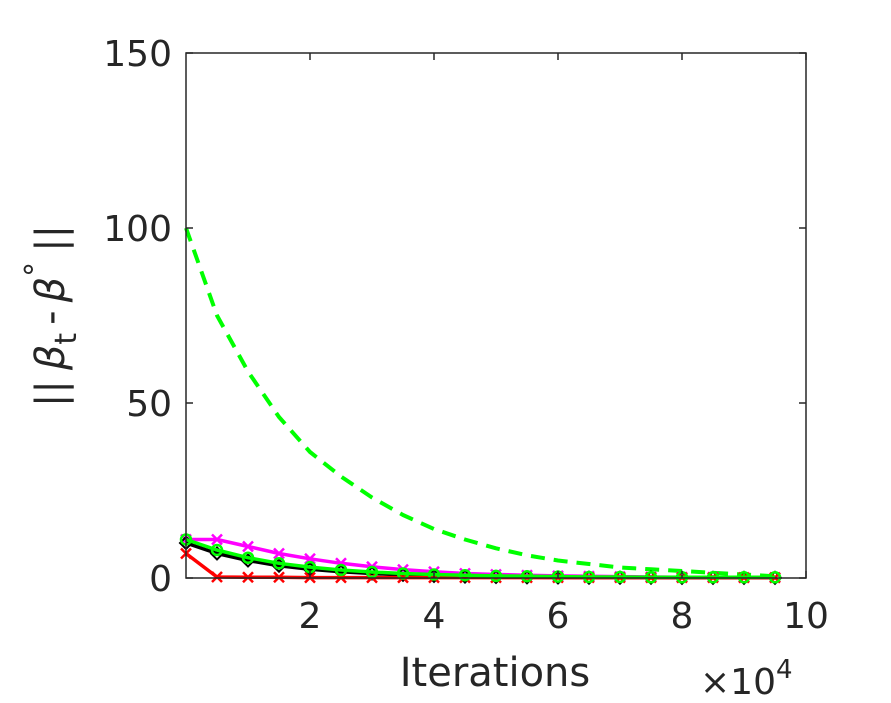 The width and height of the screenshot is (891, 703). Describe the element at coordinates (160, 579) in the screenshot. I see `y-tick-label: 0` at that location.